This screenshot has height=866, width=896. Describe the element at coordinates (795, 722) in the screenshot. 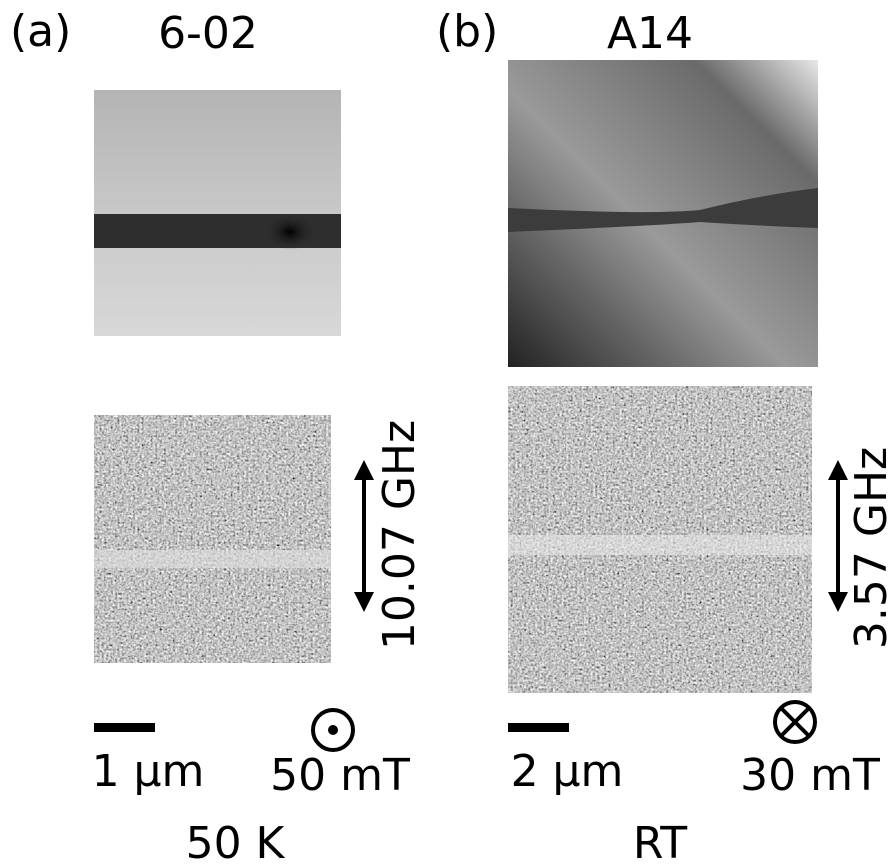

I see `field-in-symbol` at that location.